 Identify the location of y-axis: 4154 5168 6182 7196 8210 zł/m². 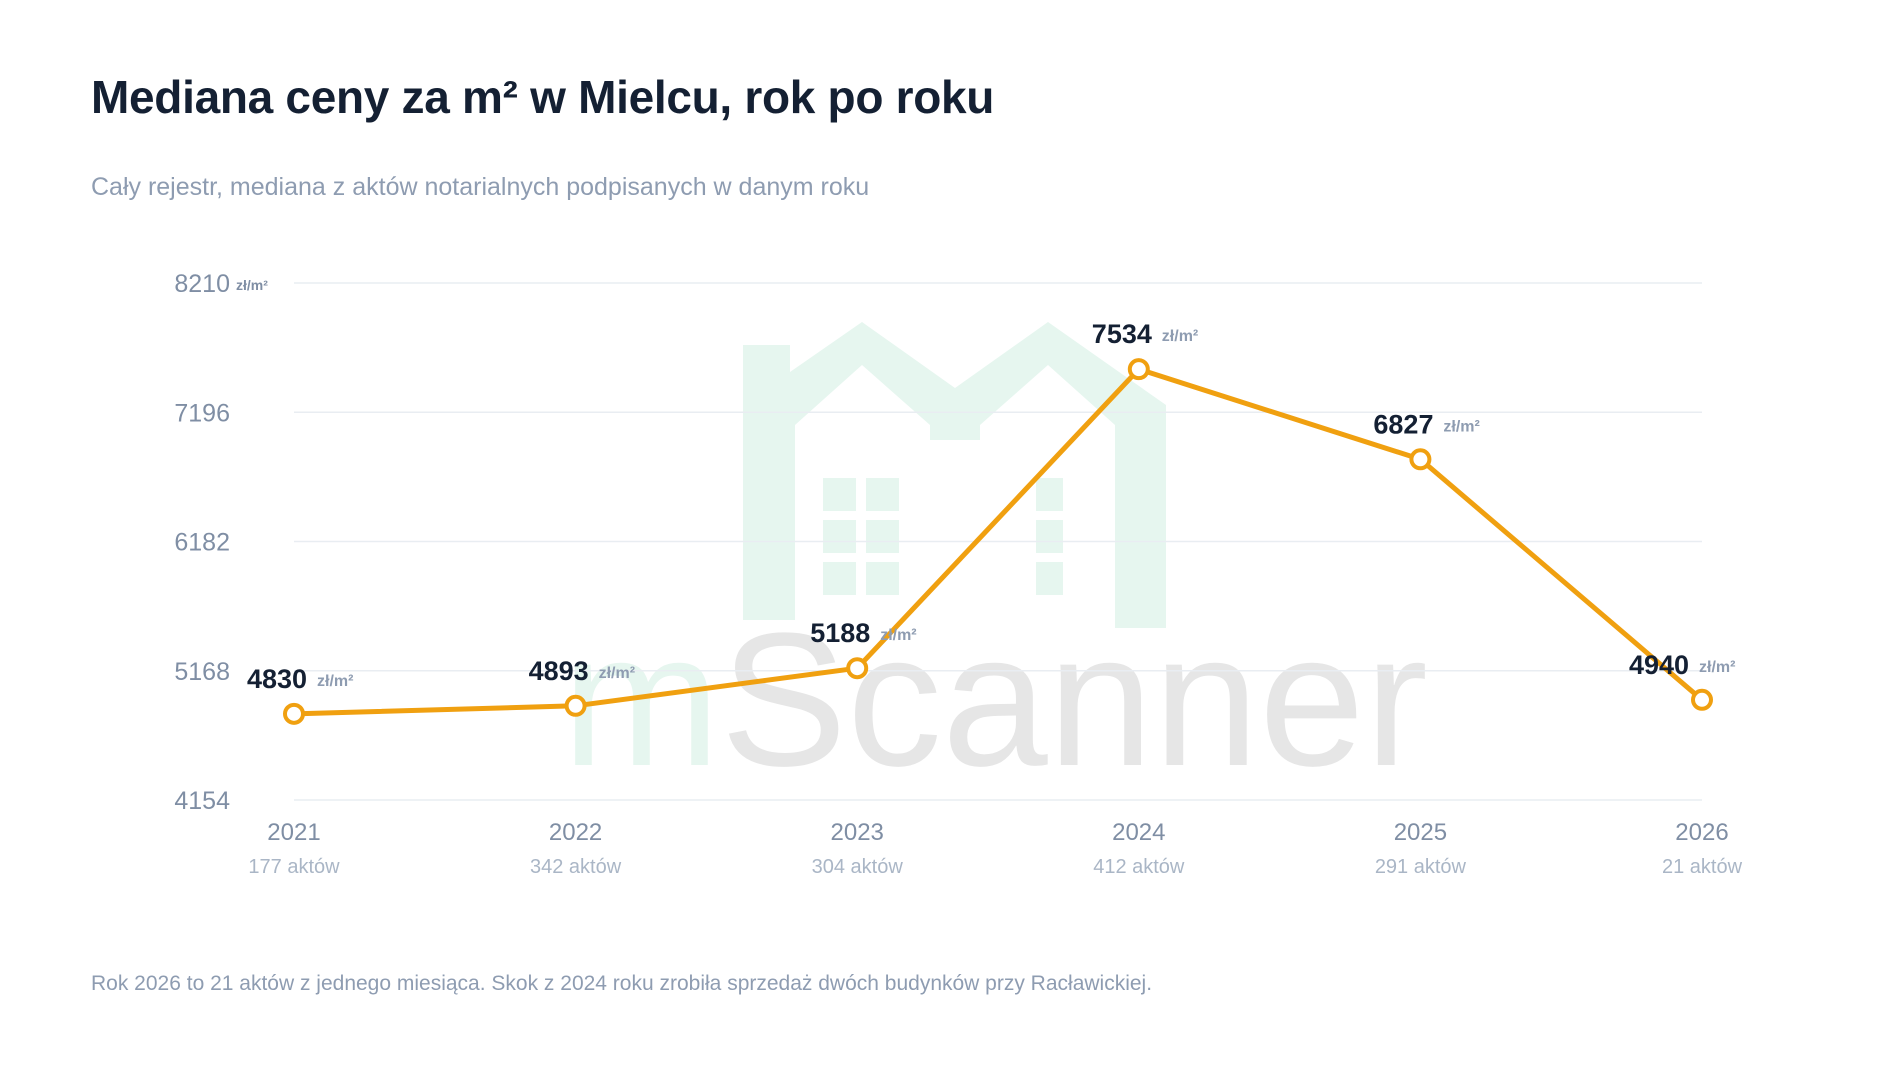
(221, 542).